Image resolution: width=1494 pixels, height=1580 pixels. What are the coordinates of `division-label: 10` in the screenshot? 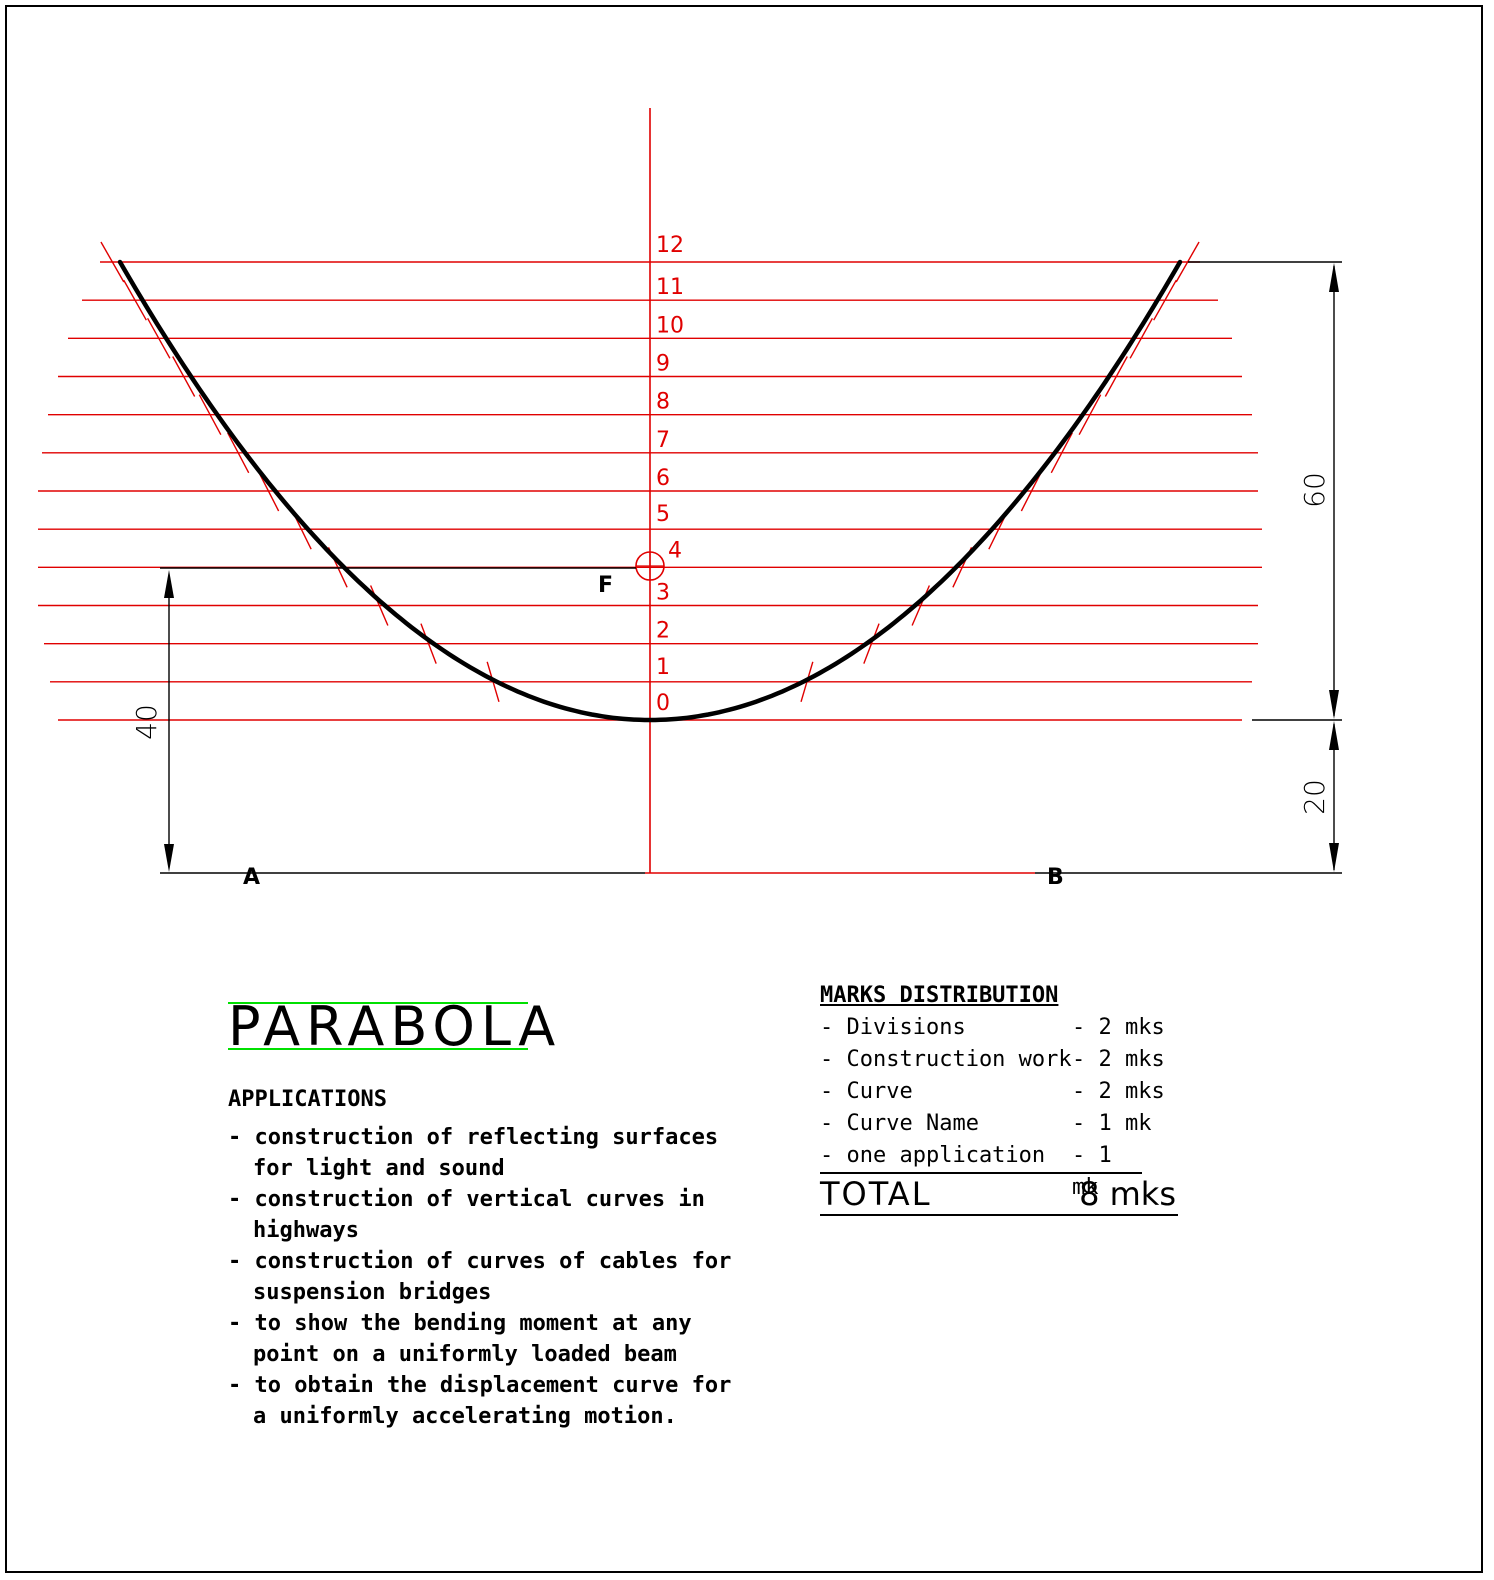 It's located at (670, 325).